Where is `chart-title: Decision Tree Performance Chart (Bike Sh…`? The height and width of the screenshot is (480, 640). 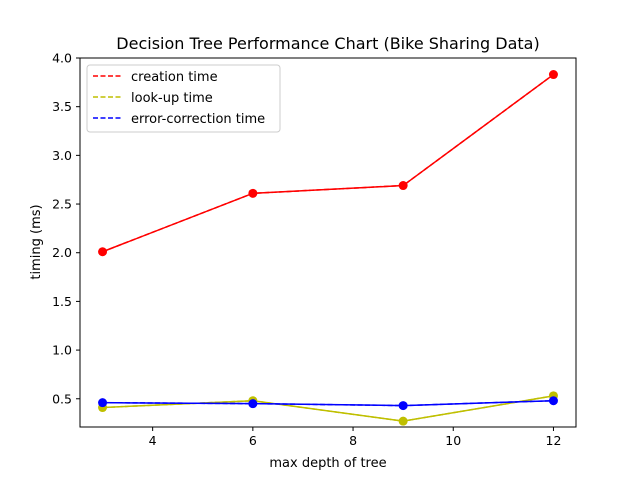
chart-title: Decision Tree Performance Chart (Bike Sh… is located at coordinates (327, 43).